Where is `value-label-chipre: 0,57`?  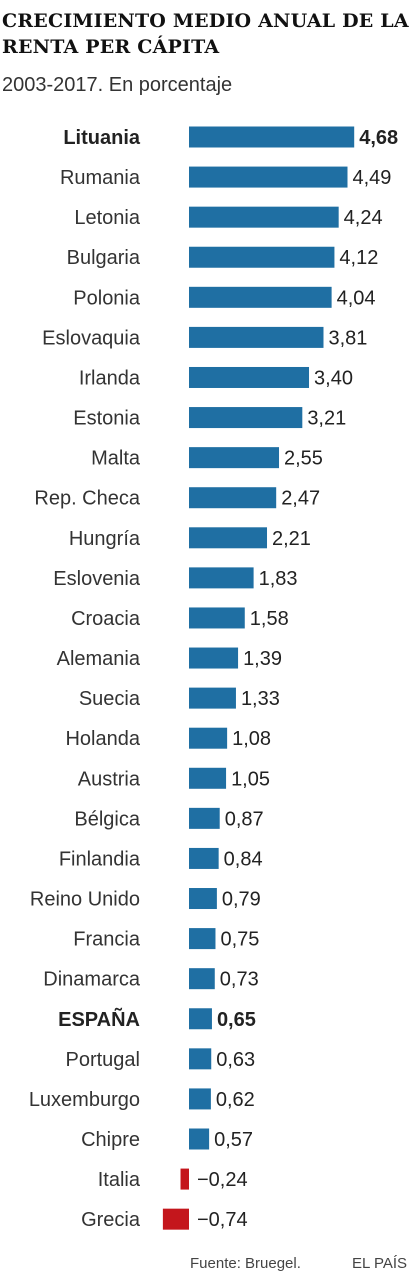 value-label-chipre: 0,57 is located at coordinates (233, 1140).